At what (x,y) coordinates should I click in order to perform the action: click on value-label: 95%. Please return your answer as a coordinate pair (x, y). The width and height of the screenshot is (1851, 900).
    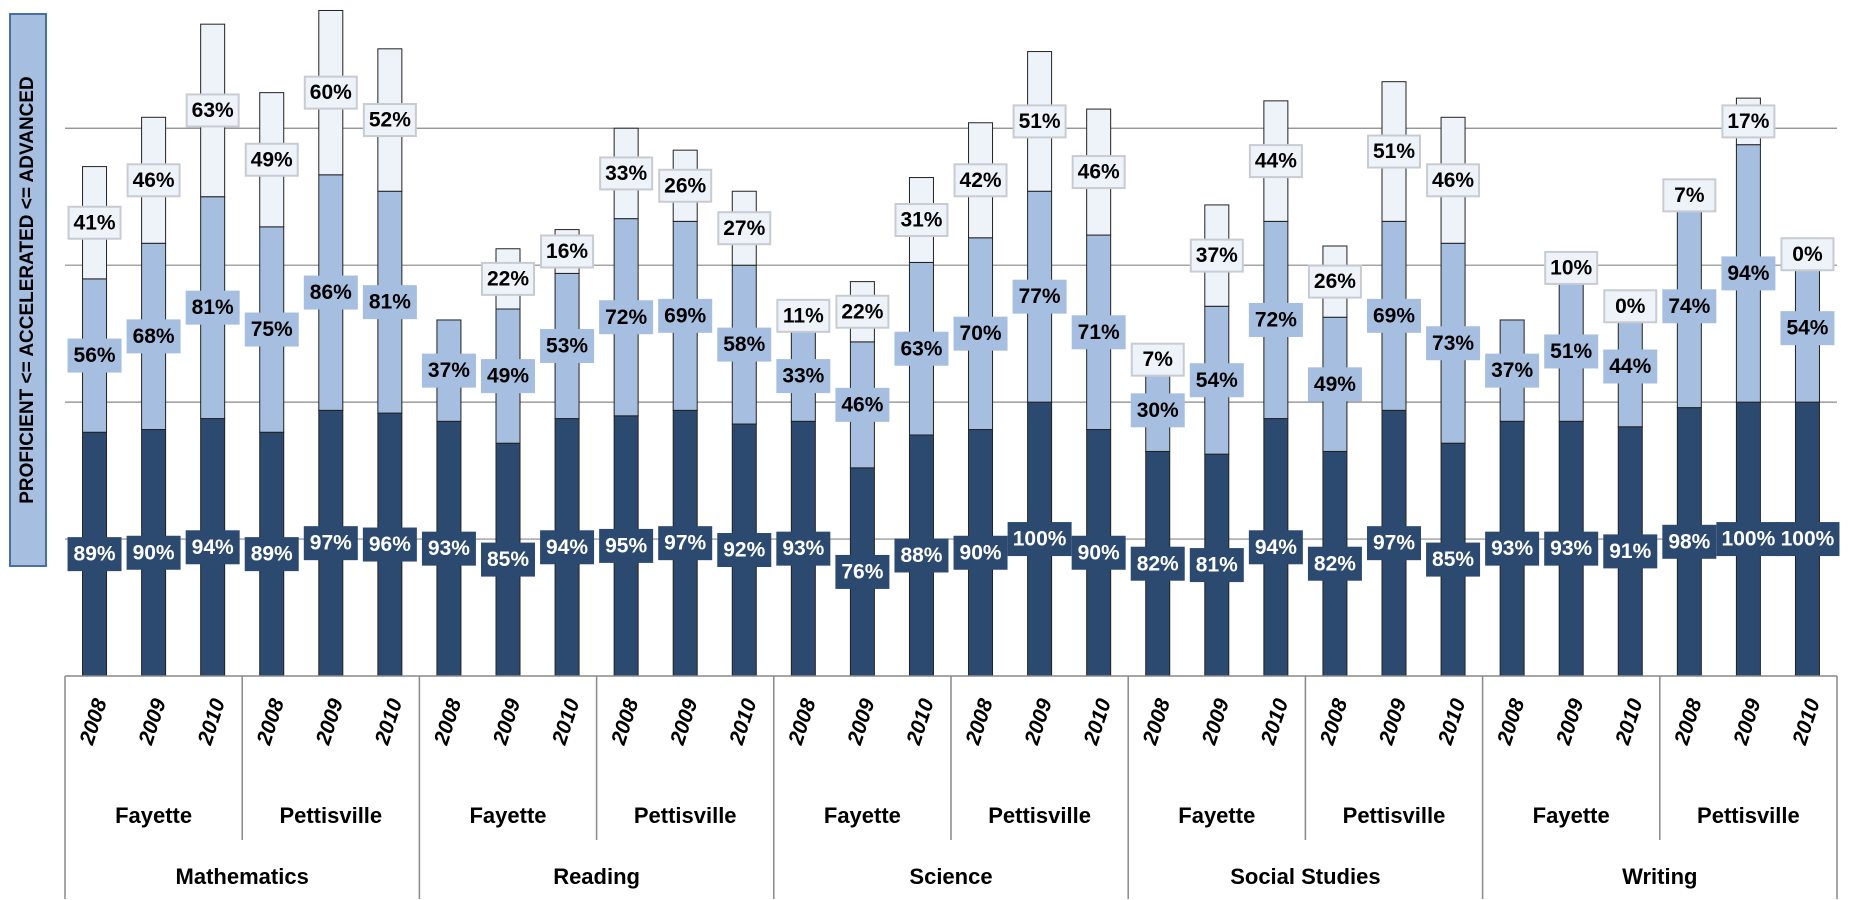
    Looking at the image, I should click on (626, 545).